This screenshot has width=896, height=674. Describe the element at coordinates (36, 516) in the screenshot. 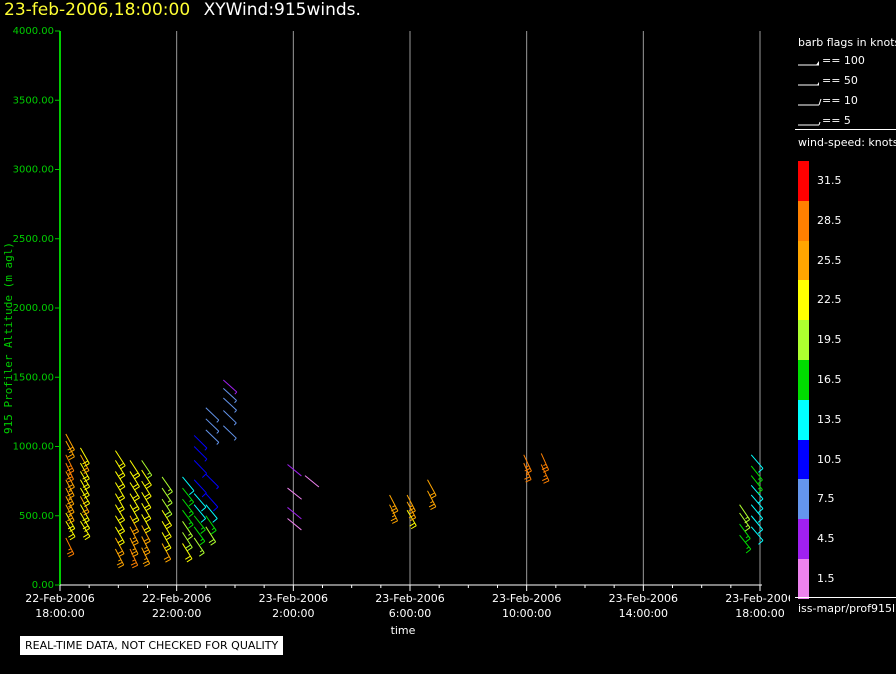

I see `y-tick-label: 500.00` at that location.